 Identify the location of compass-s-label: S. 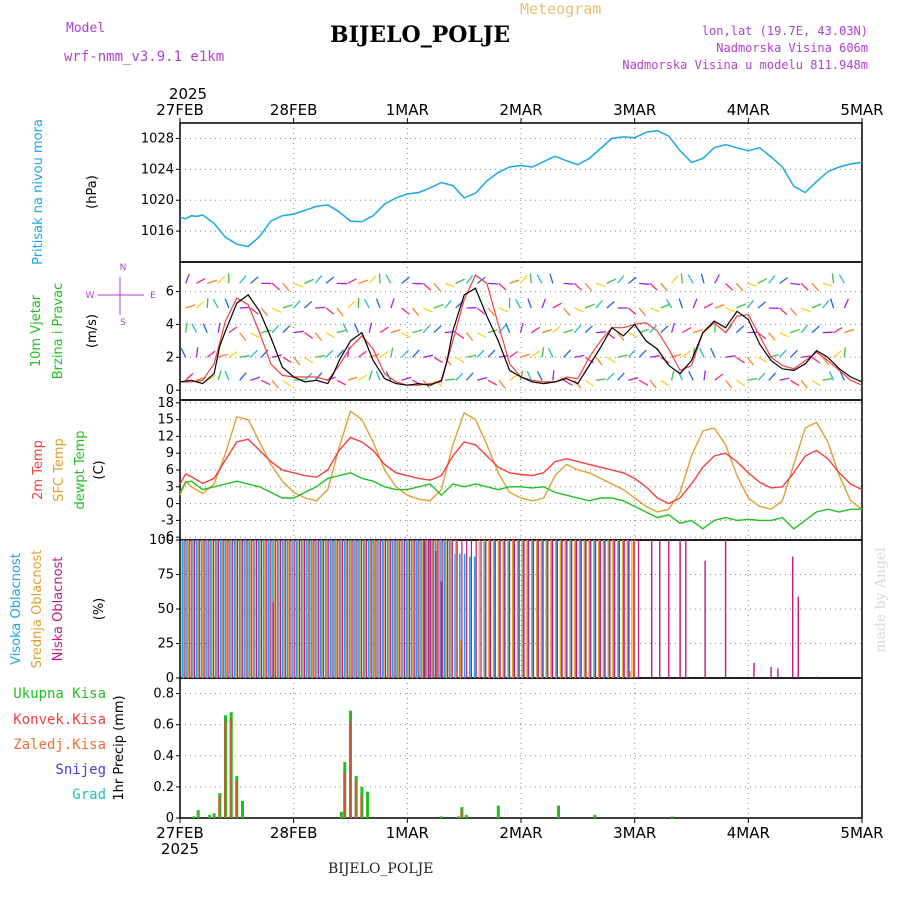
(123, 323).